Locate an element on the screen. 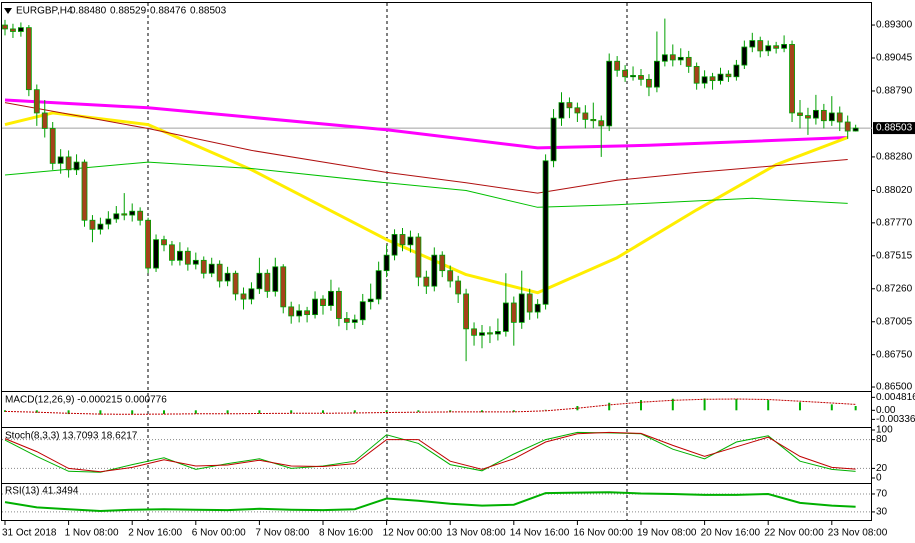 The height and width of the screenshot is (543, 915). stoch-main is located at coordinates (430, 452).